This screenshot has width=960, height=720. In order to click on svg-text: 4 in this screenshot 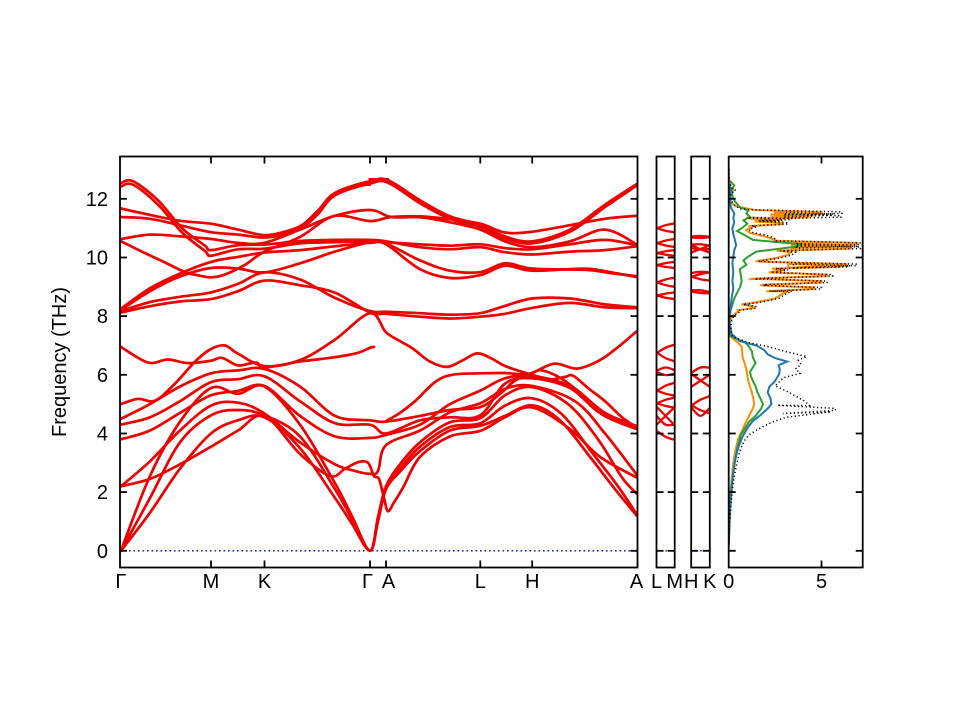, I will do `click(102, 435)`.